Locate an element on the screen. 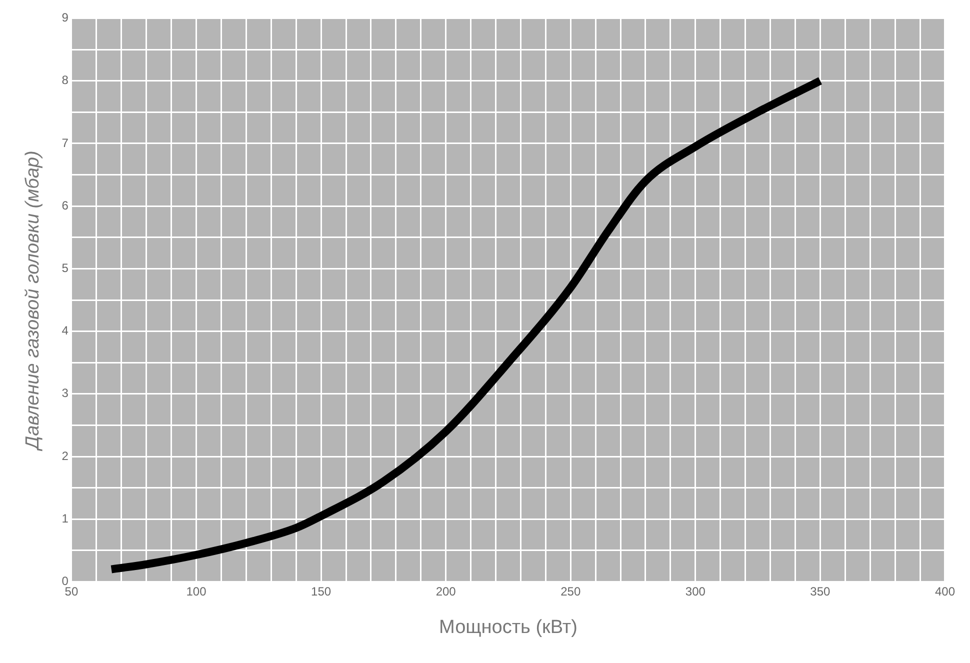  y-tick-label: 3 is located at coordinates (65, 393).